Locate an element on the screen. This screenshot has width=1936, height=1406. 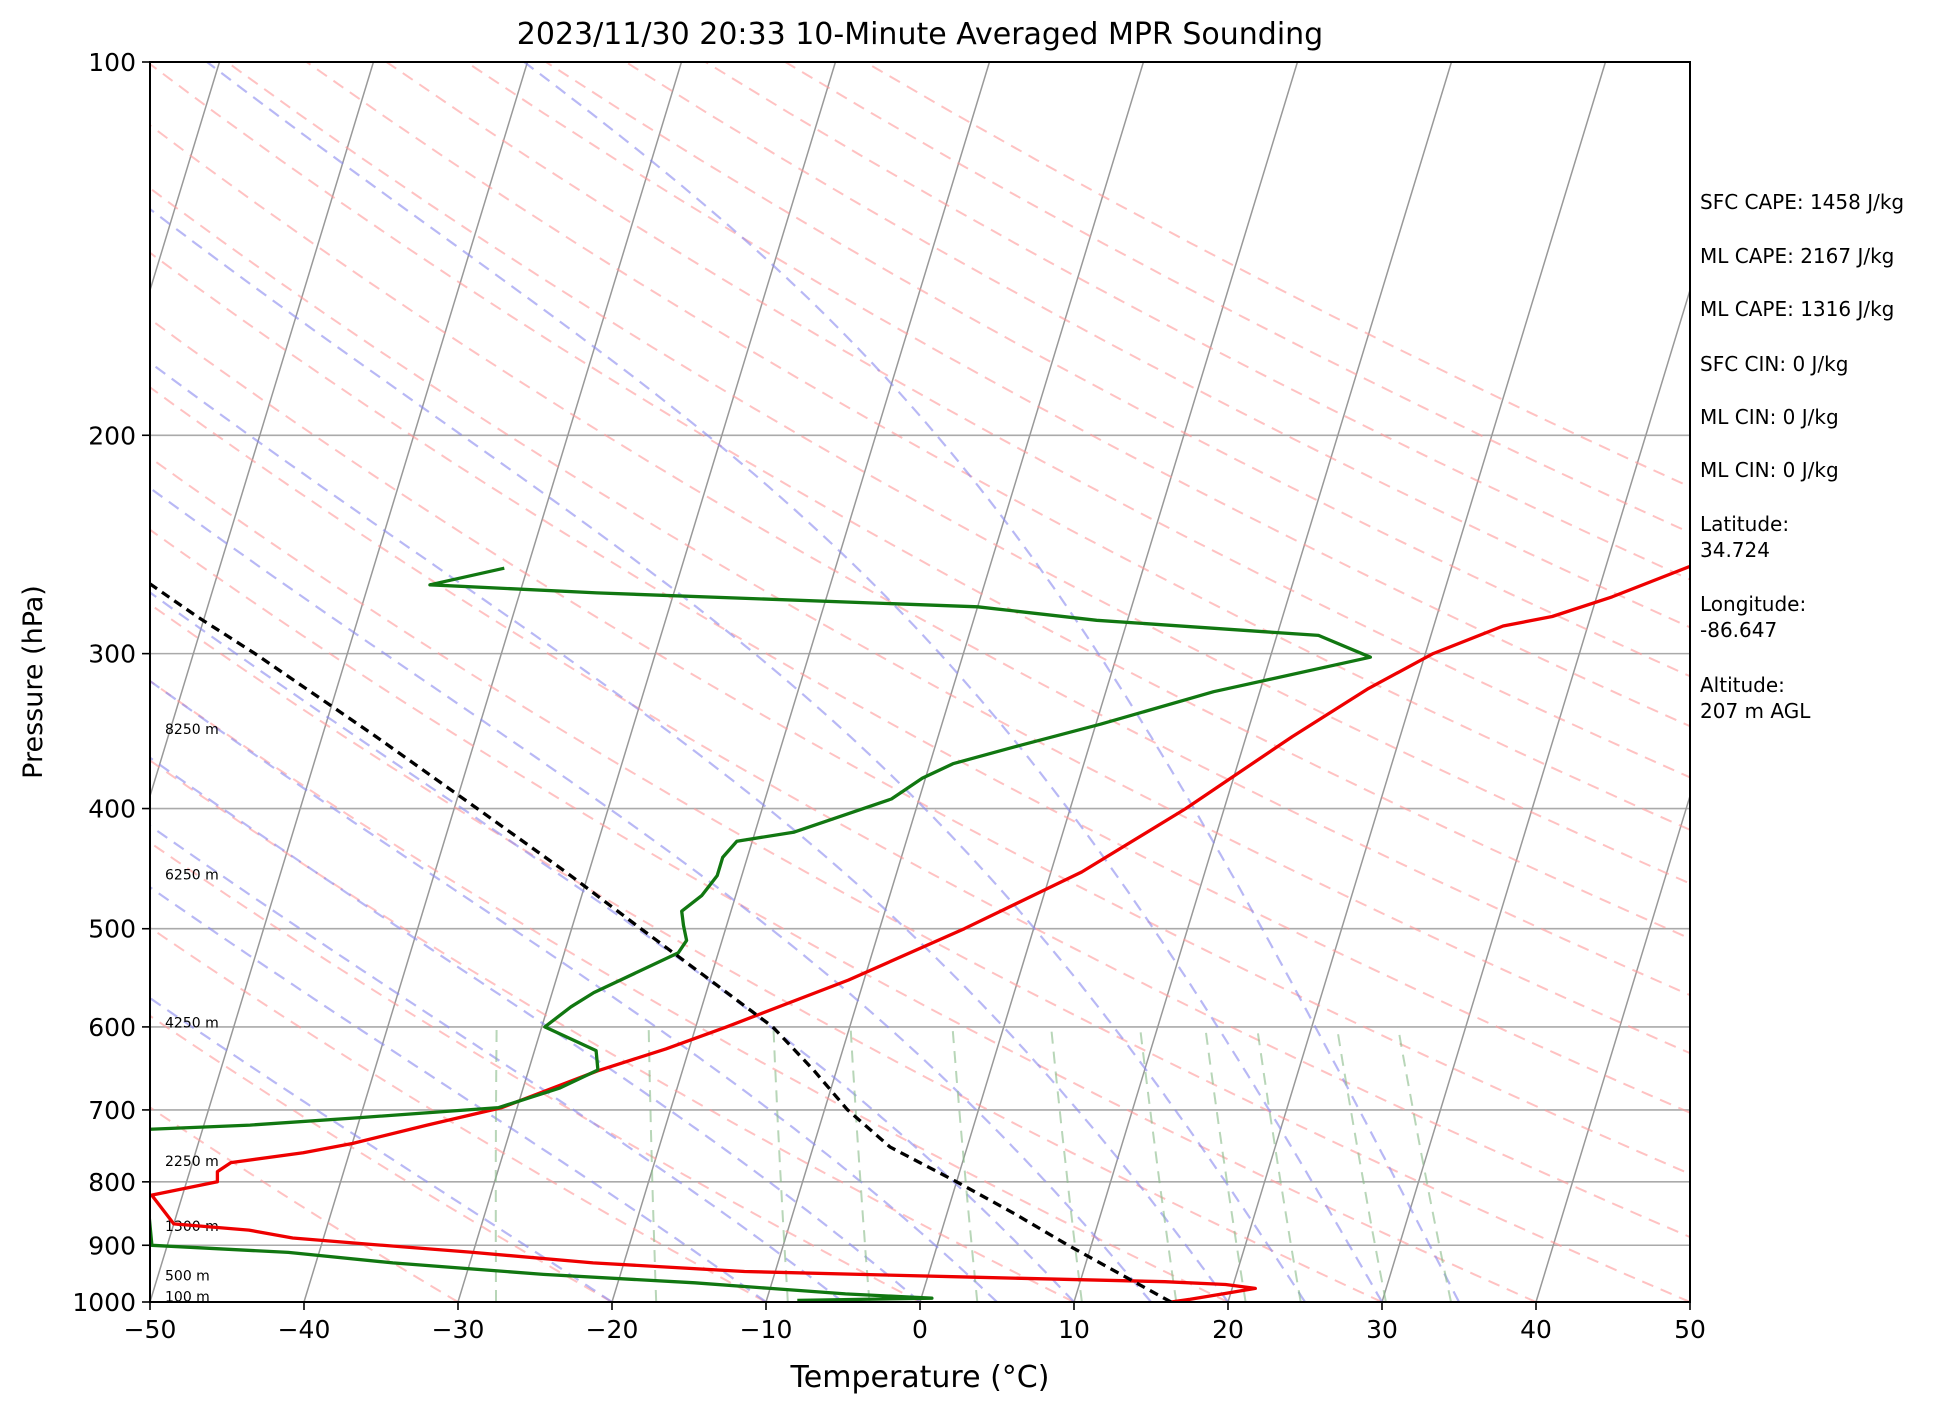
height-label: 2250 m is located at coordinates (192, 1162).